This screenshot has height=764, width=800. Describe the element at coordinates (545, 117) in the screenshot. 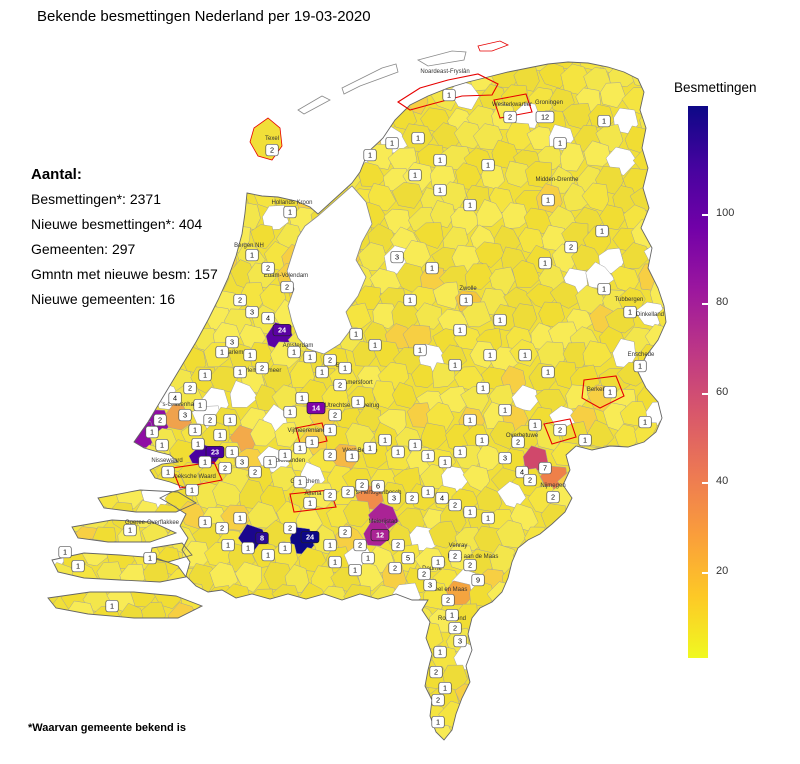

I see `municipality-badge: 12` at that location.